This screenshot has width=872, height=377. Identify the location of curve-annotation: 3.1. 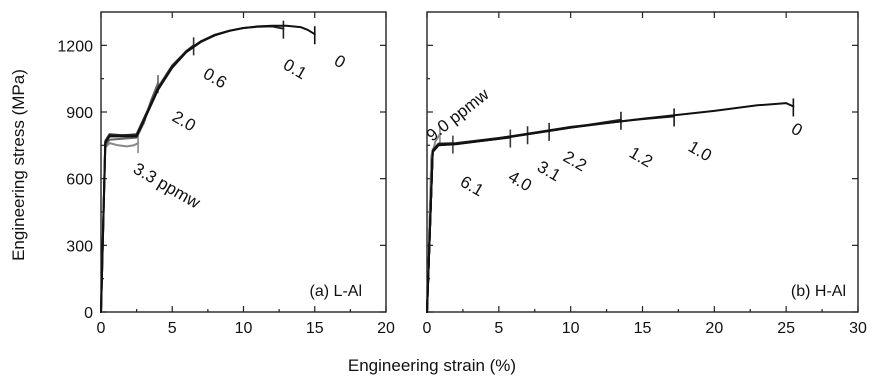
(549, 171).